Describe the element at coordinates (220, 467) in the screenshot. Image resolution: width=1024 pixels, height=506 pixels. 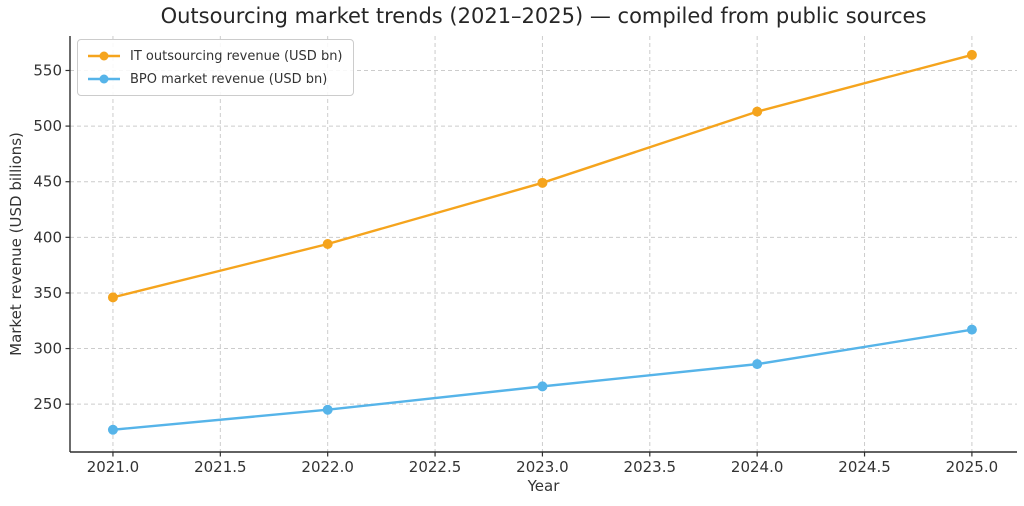
I see `svg-text: 2021.5` at that location.